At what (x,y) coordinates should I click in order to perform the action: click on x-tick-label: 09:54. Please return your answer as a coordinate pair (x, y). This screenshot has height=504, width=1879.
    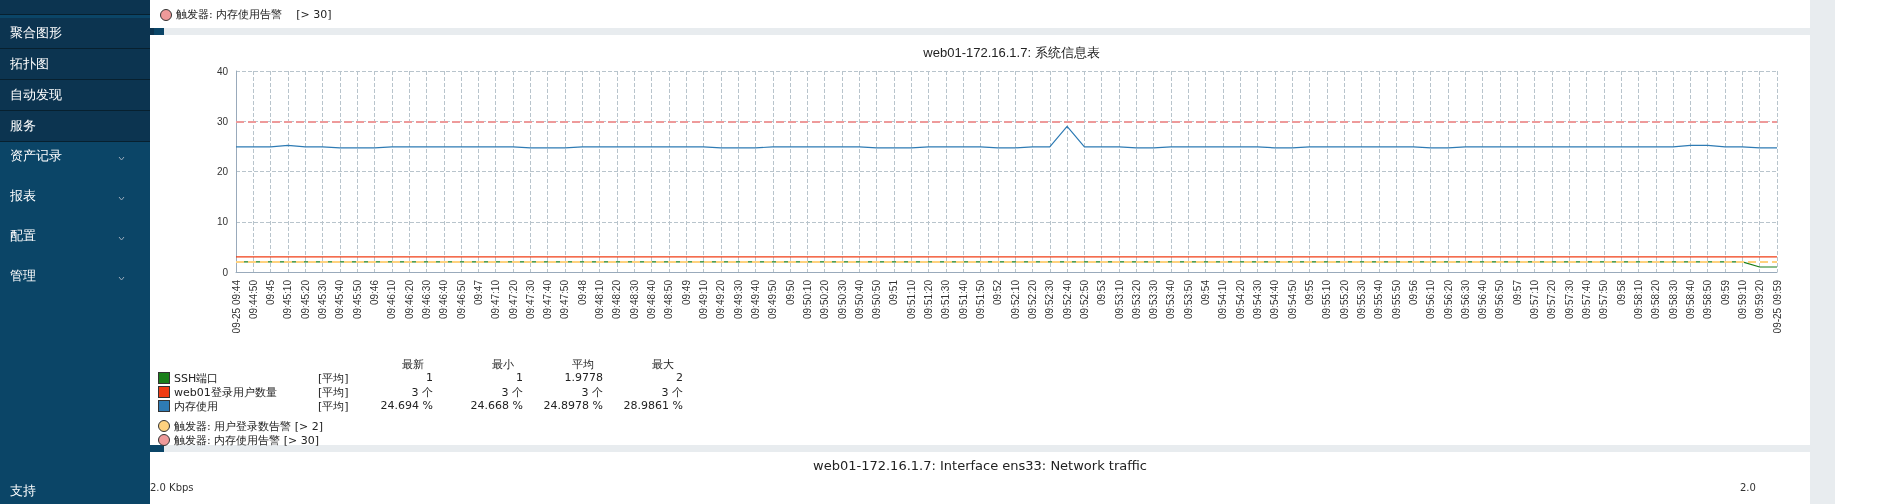
    Looking at the image, I should click on (1206, 292).